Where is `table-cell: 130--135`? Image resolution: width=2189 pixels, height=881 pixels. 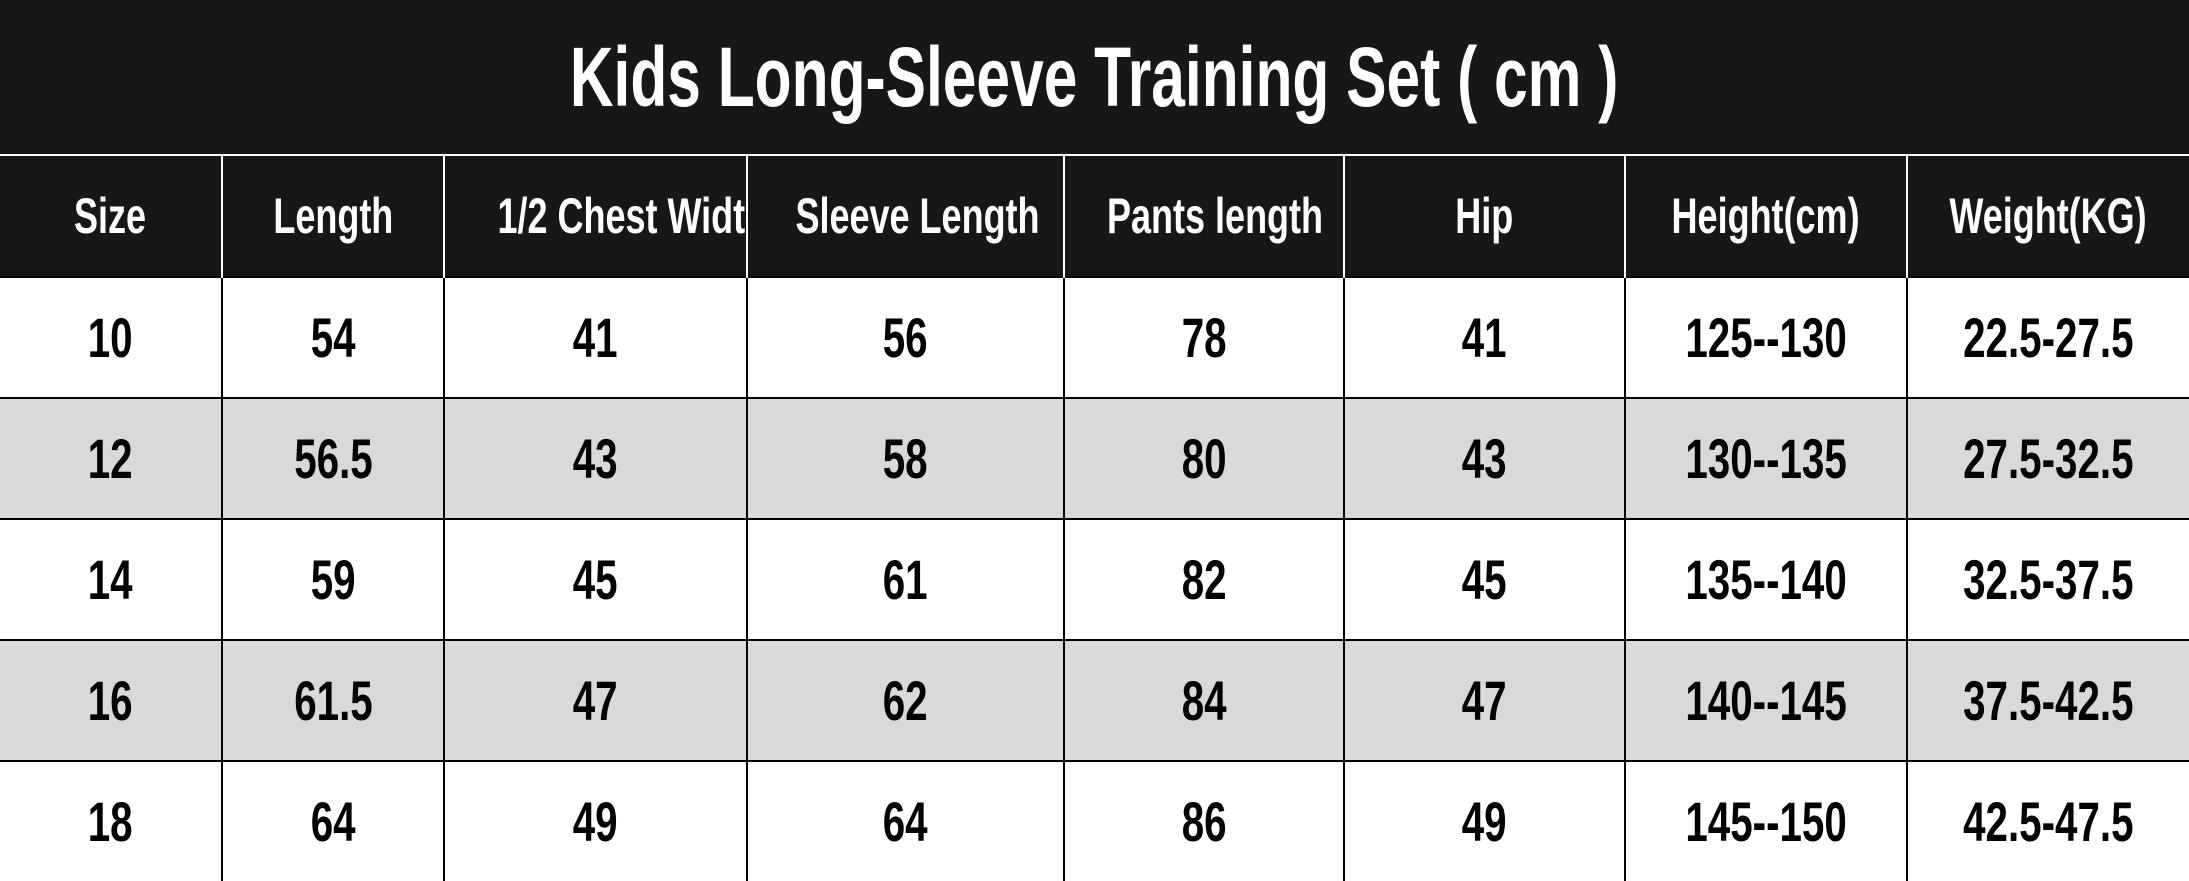
table-cell: 130--135 is located at coordinates (1765, 458).